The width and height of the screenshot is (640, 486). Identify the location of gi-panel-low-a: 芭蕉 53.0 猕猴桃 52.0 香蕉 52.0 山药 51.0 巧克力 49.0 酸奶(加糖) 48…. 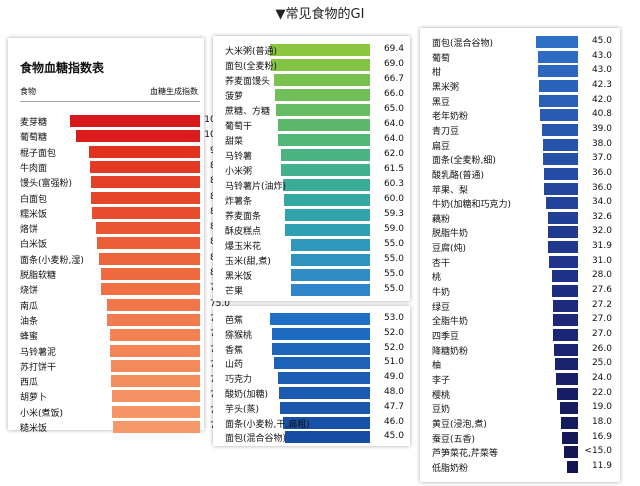
(311, 376).